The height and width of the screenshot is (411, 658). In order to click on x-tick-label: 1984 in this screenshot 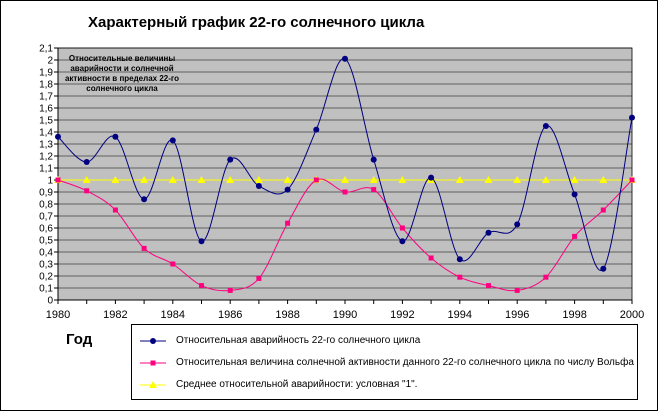, I will do `click(173, 315)`.